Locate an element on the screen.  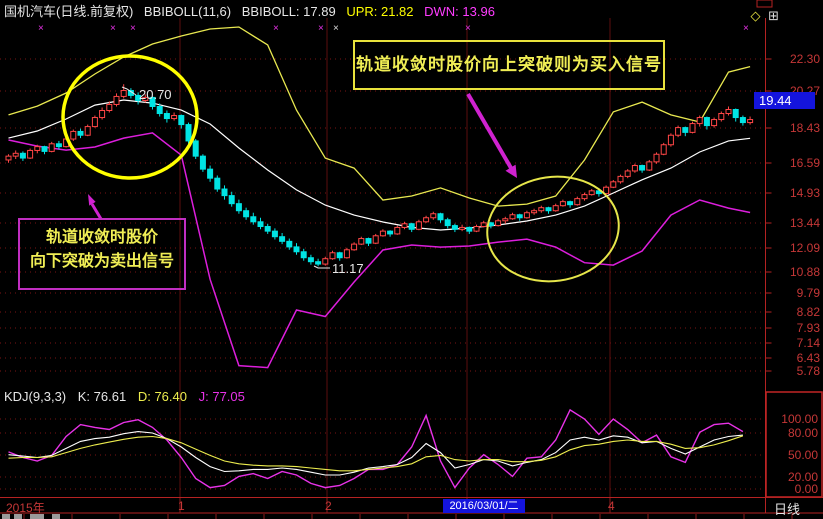
buy-arrow-head is located at coordinates (511, 171).